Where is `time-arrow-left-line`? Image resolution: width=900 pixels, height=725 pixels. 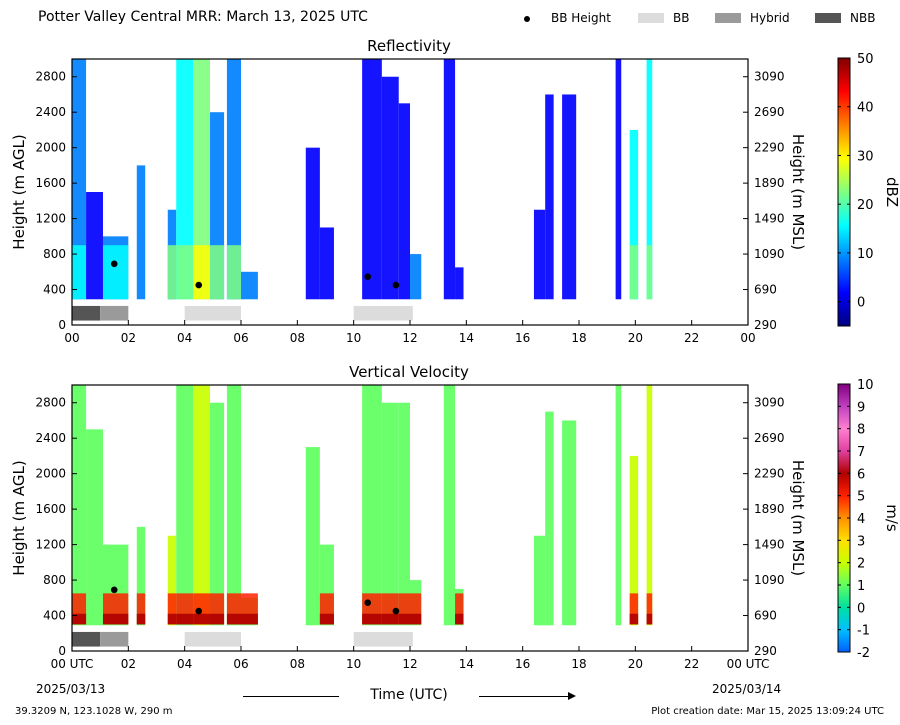
time-arrow-left-line is located at coordinates (291, 696).